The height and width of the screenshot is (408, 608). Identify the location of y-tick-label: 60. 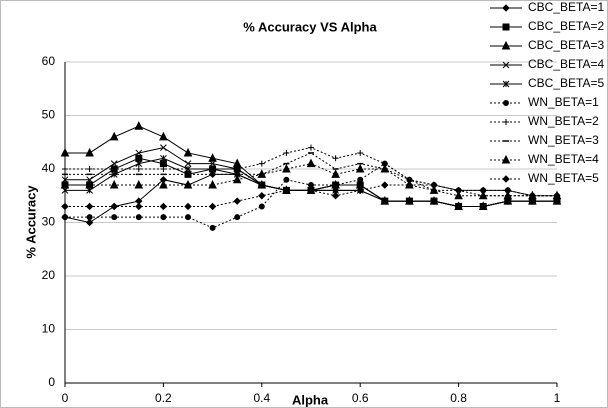
(49, 61).